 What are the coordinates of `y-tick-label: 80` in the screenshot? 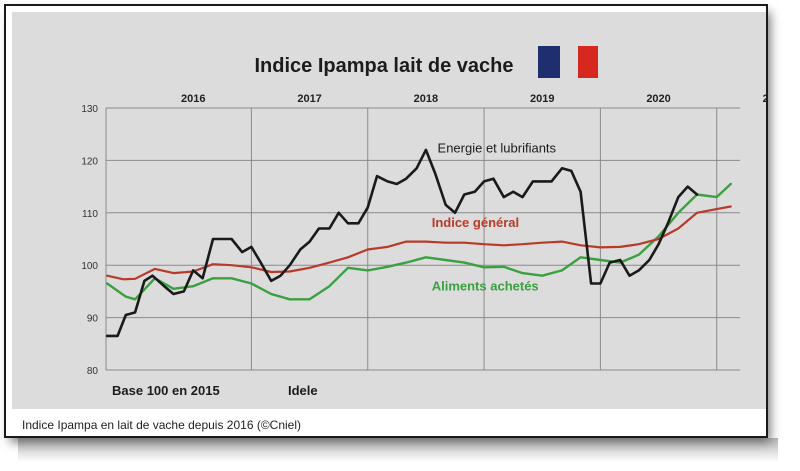 It's located at (93, 371).